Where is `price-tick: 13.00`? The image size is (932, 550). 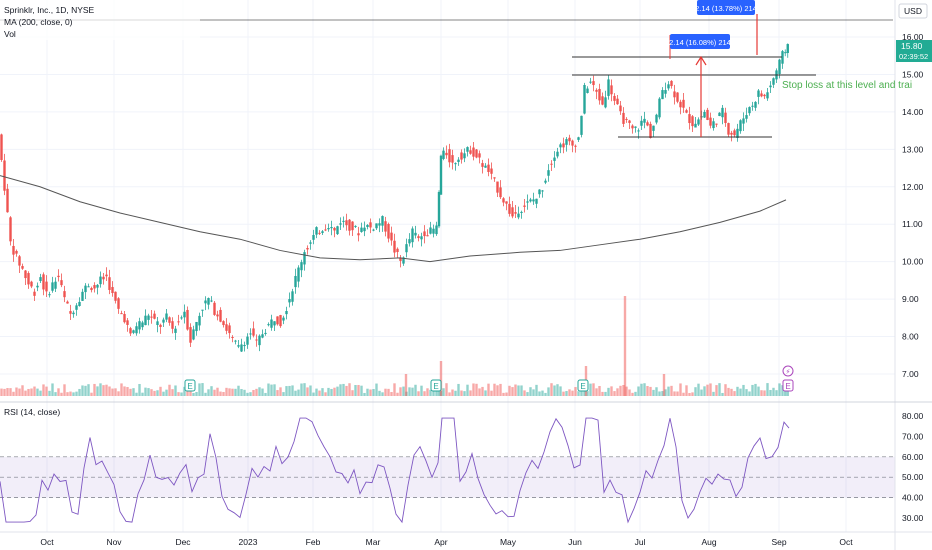 price-tick: 13.00 is located at coordinates (913, 149).